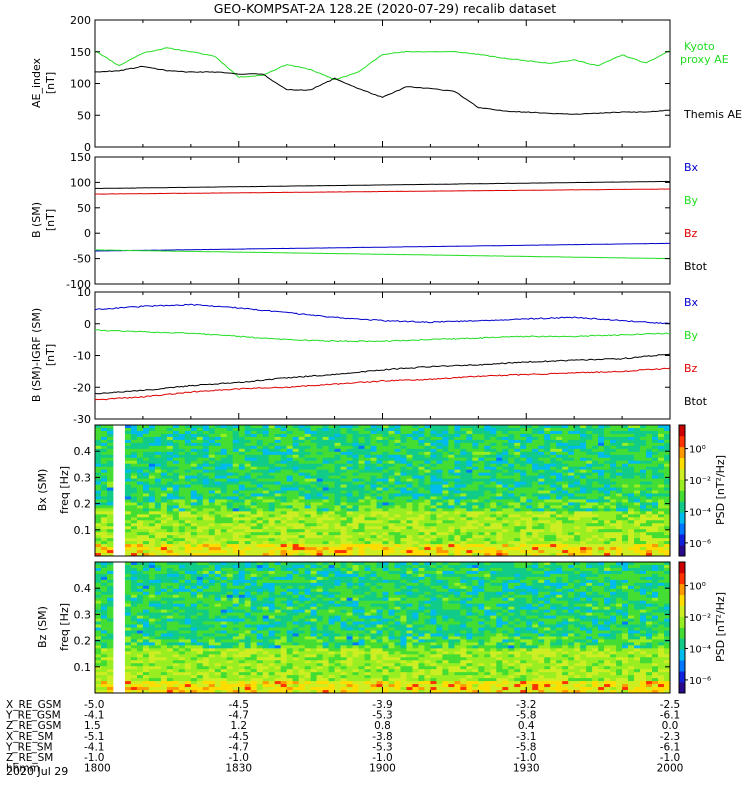  What do you see at coordinates (383, 90) in the screenshot?
I see `series-line-themis-ae` at bounding box center [383, 90].